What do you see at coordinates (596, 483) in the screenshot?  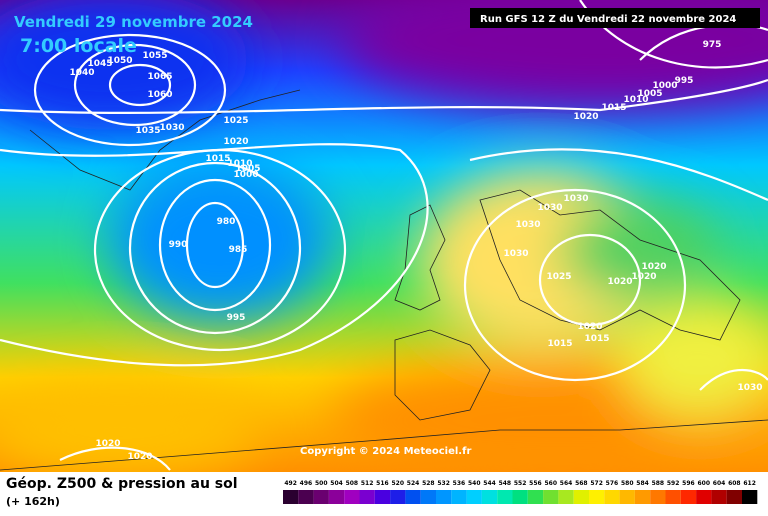 I see `scale-tick-label: 572` at bounding box center [596, 483].